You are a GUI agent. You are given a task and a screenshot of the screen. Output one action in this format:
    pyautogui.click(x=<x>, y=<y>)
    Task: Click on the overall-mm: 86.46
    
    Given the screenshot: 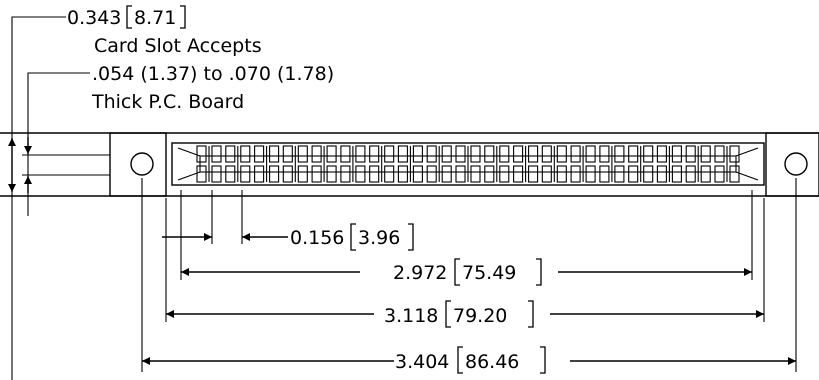 What is the action you would take?
    pyautogui.click(x=492, y=362)
    